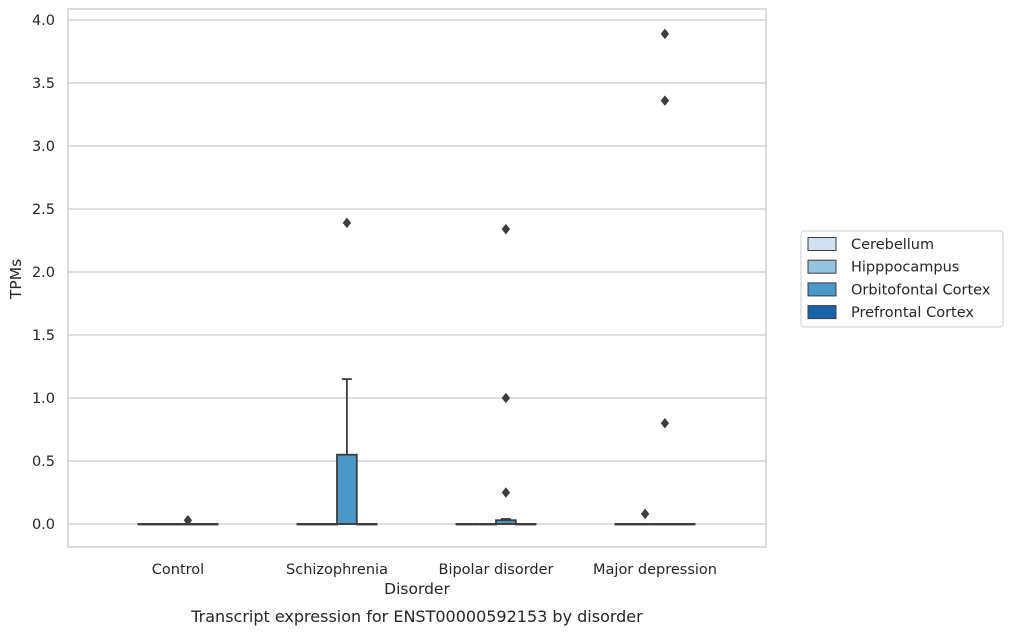  What do you see at coordinates (43, 462) in the screenshot?
I see `y-tick-label: 0.5` at bounding box center [43, 462].